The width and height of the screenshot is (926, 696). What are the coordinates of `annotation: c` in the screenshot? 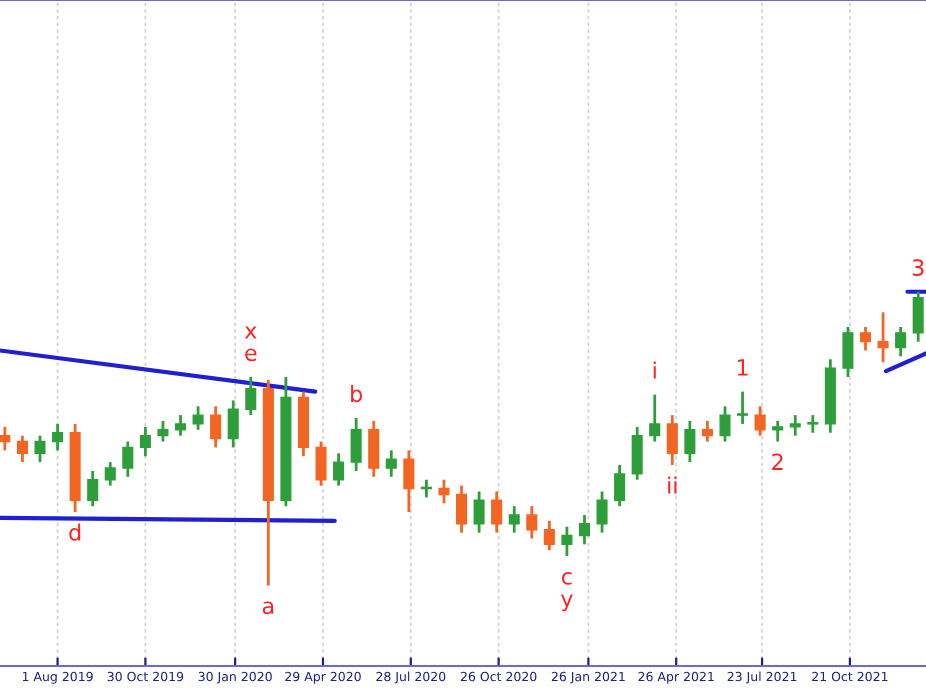 It's located at (567, 578).